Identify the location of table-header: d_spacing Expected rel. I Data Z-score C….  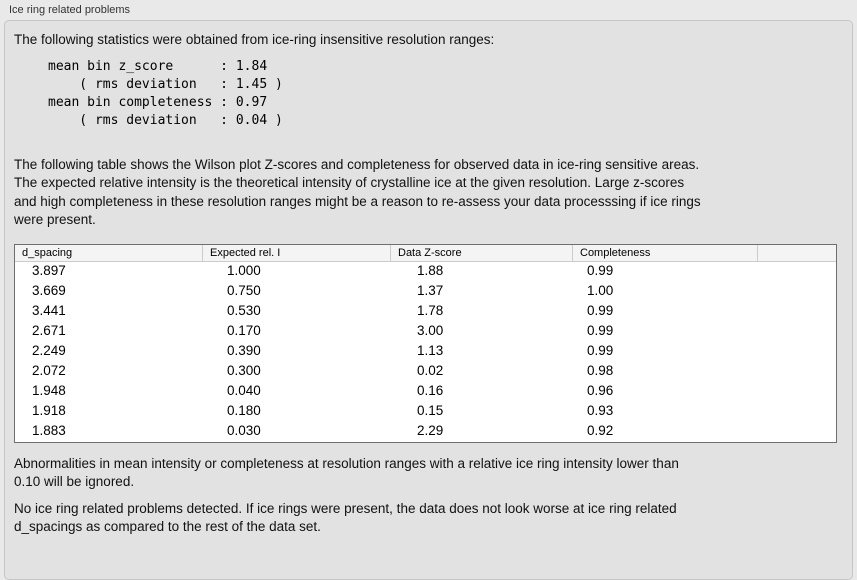
(425, 253).